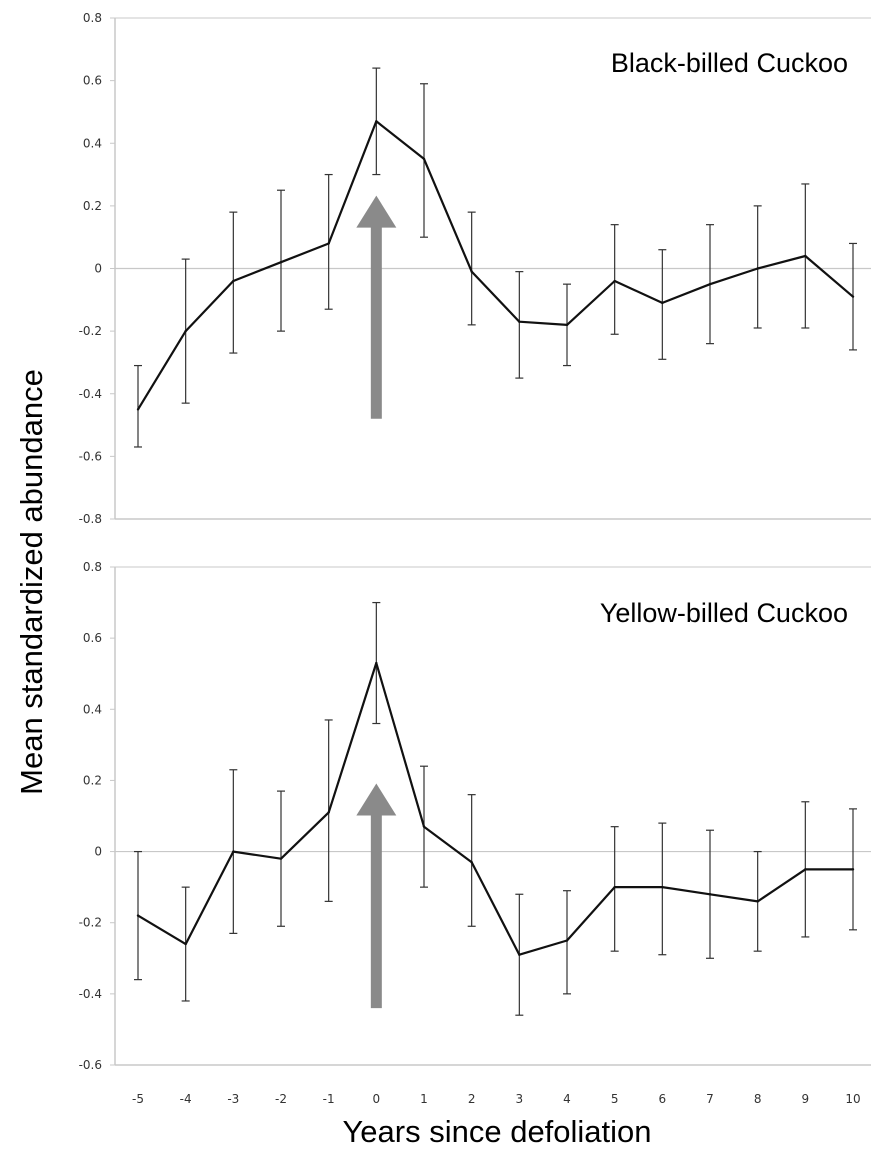 The height and width of the screenshot is (1153, 871). What do you see at coordinates (90, 519) in the screenshot?
I see `y-tick-label: -0.8` at bounding box center [90, 519].